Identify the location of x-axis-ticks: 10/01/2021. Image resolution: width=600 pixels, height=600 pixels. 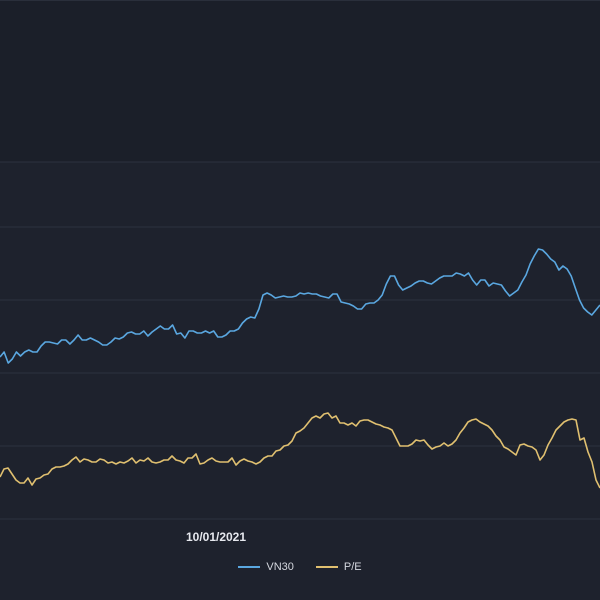
(216, 537).